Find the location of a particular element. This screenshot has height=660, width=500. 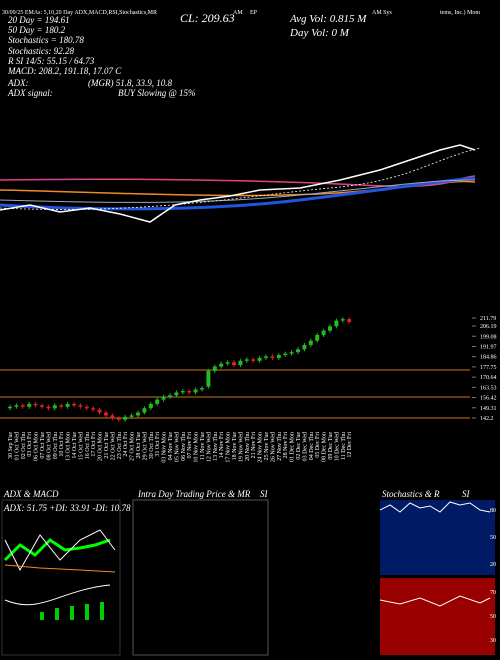

panel-label: Stochastics & R is located at coordinates (411, 494).